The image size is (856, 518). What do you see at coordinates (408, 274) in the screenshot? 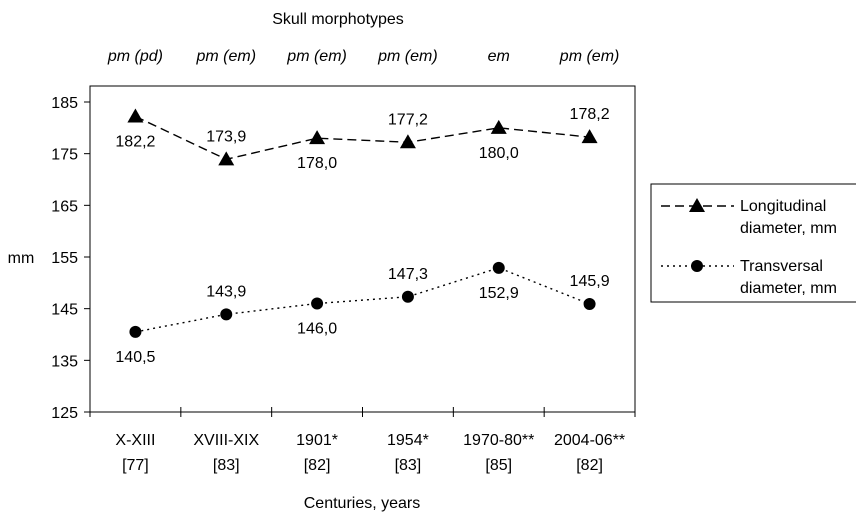
I see `data-label: 147,3` at bounding box center [408, 274].